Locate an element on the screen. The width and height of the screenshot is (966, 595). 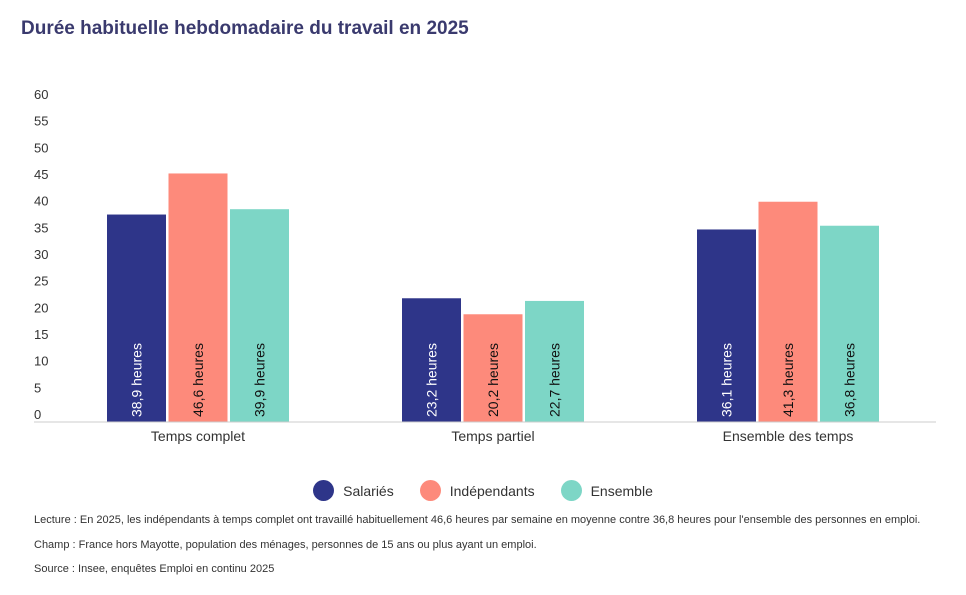
legend-item-salaries: Salariés is located at coordinates (353, 490).